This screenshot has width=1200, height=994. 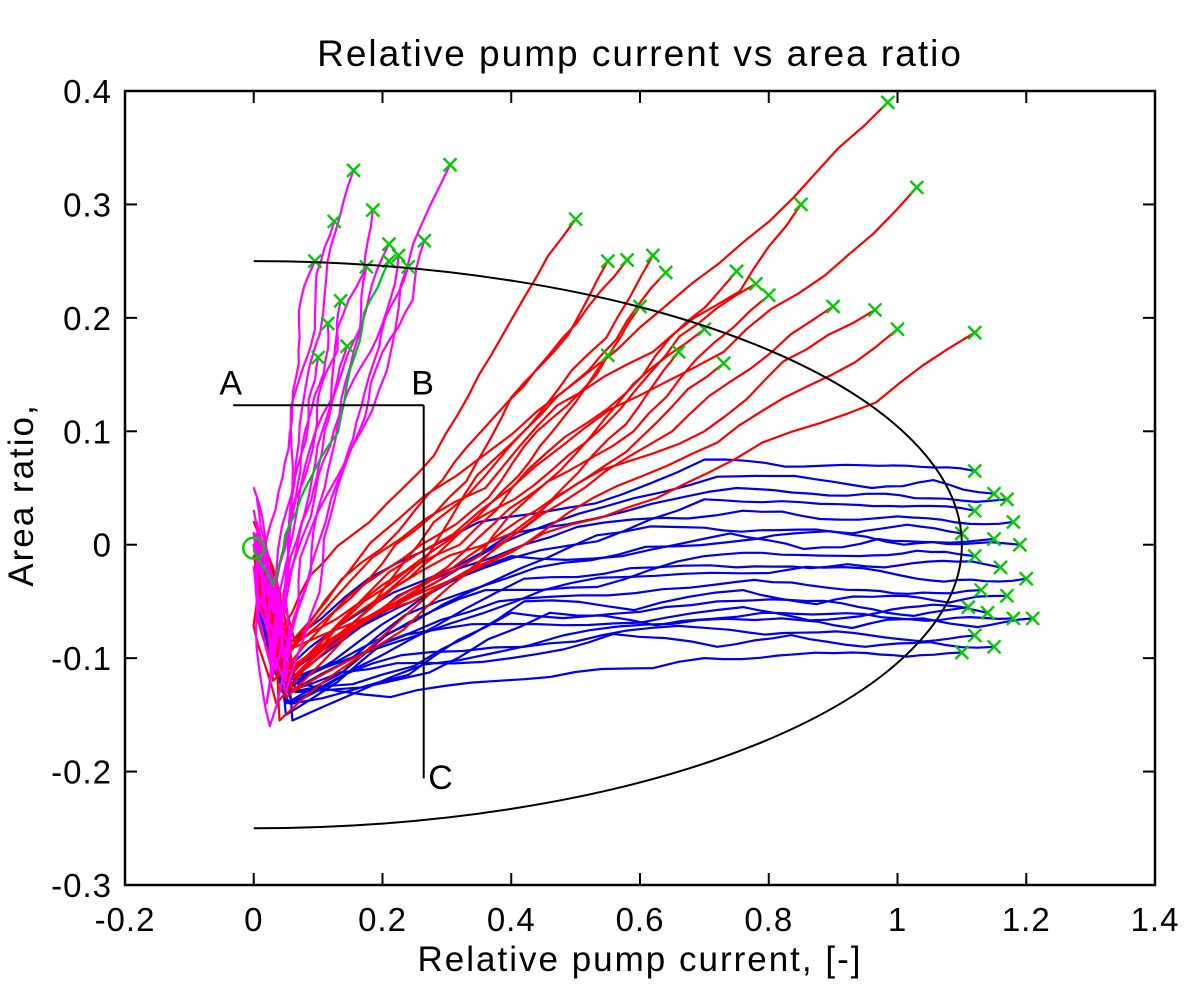 I want to click on y-tick-label: 0.3, so click(x=87, y=204).